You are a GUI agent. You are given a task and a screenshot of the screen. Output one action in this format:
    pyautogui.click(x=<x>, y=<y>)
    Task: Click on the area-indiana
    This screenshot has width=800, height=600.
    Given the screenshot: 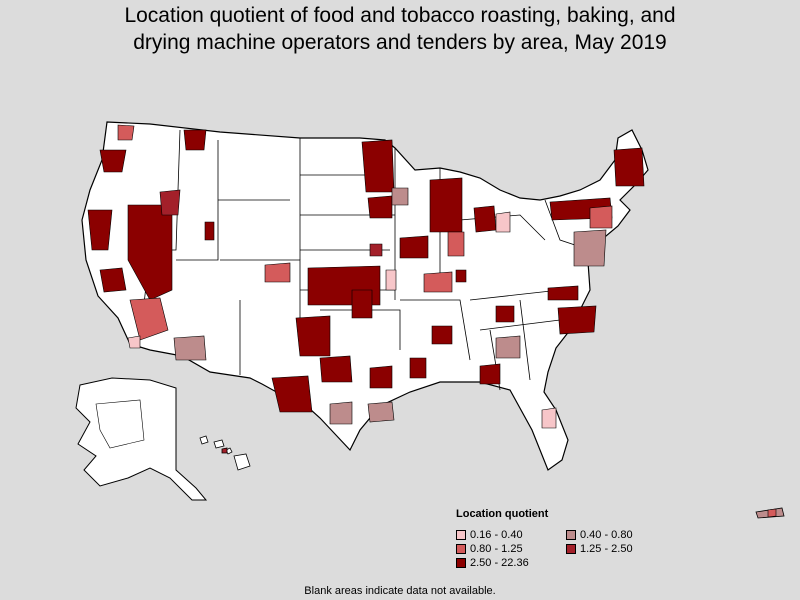 What is the action you would take?
    pyautogui.click(x=456, y=244)
    